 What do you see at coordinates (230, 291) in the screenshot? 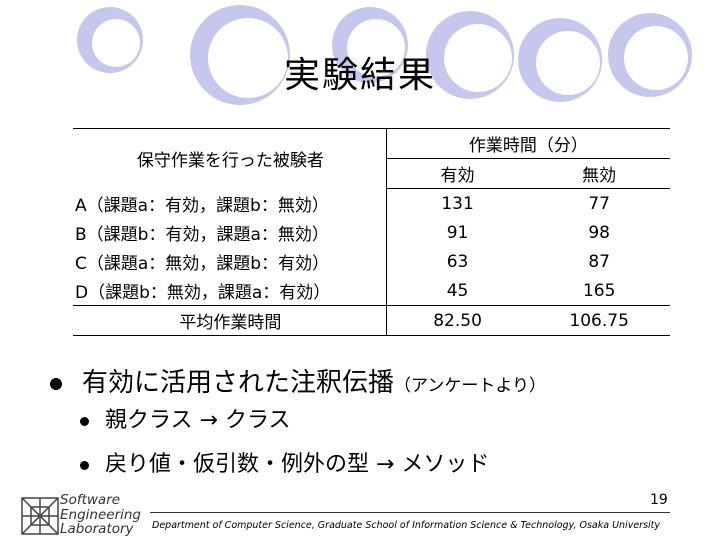
I see `subject-cell: D（課題b：無効，課題a：有効）` at bounding box center [230, 291].